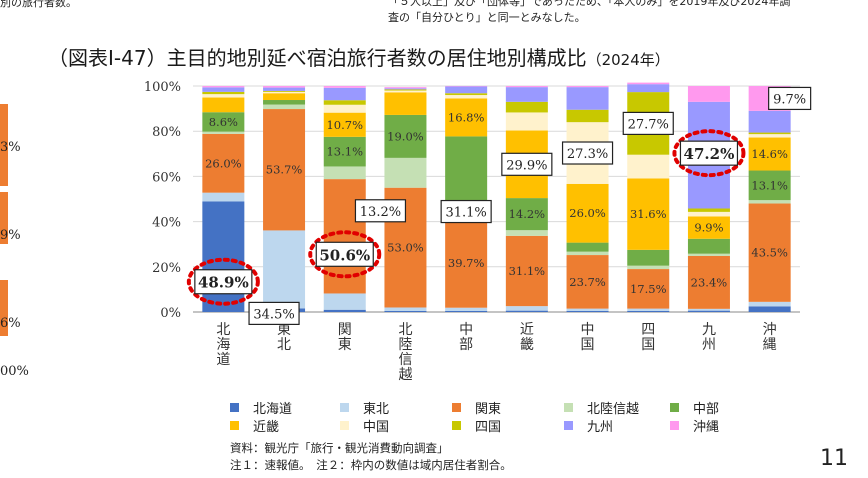 The height and width of the screenshot is (478, 868). Describe the element at coordinates (488, 427) in the screenshot. I see `legend-label: 四国` at that location.